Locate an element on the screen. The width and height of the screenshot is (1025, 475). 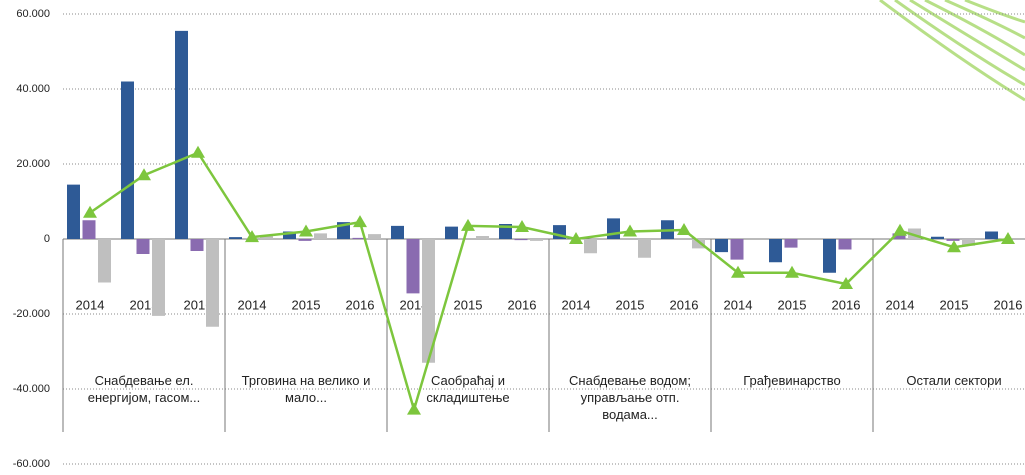
y-tick-label: -60.000 is located at coordinates (31, 464).